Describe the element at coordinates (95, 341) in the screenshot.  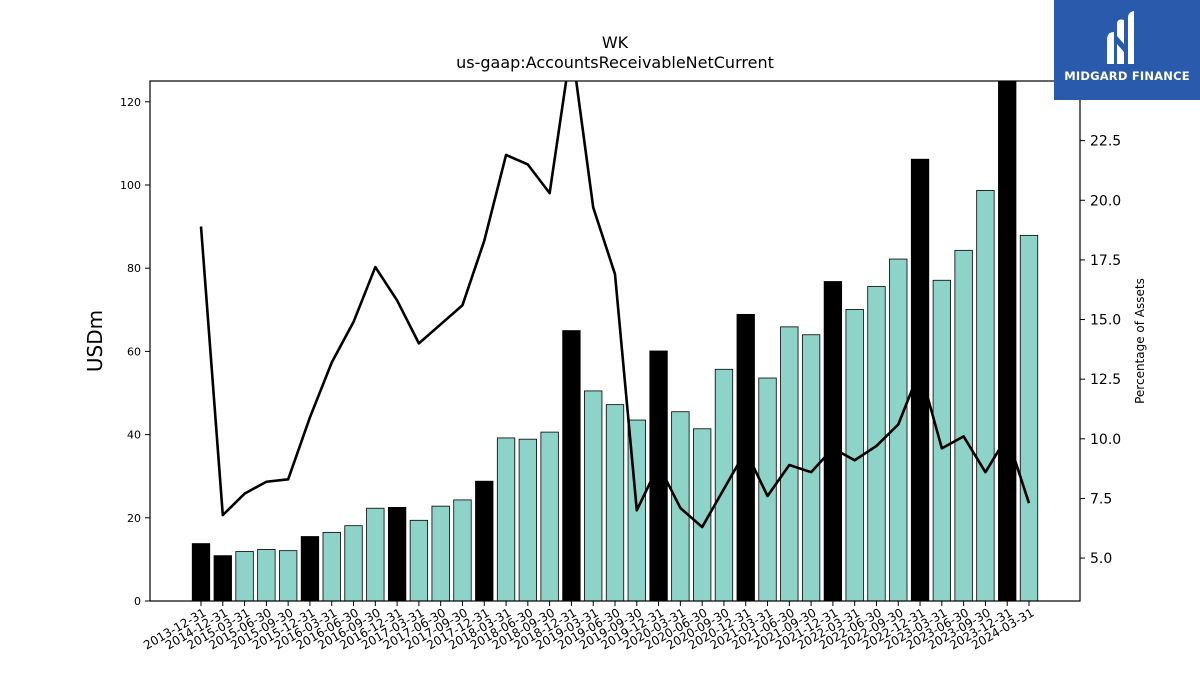
I see `y-axis-label: USDm` at that location.